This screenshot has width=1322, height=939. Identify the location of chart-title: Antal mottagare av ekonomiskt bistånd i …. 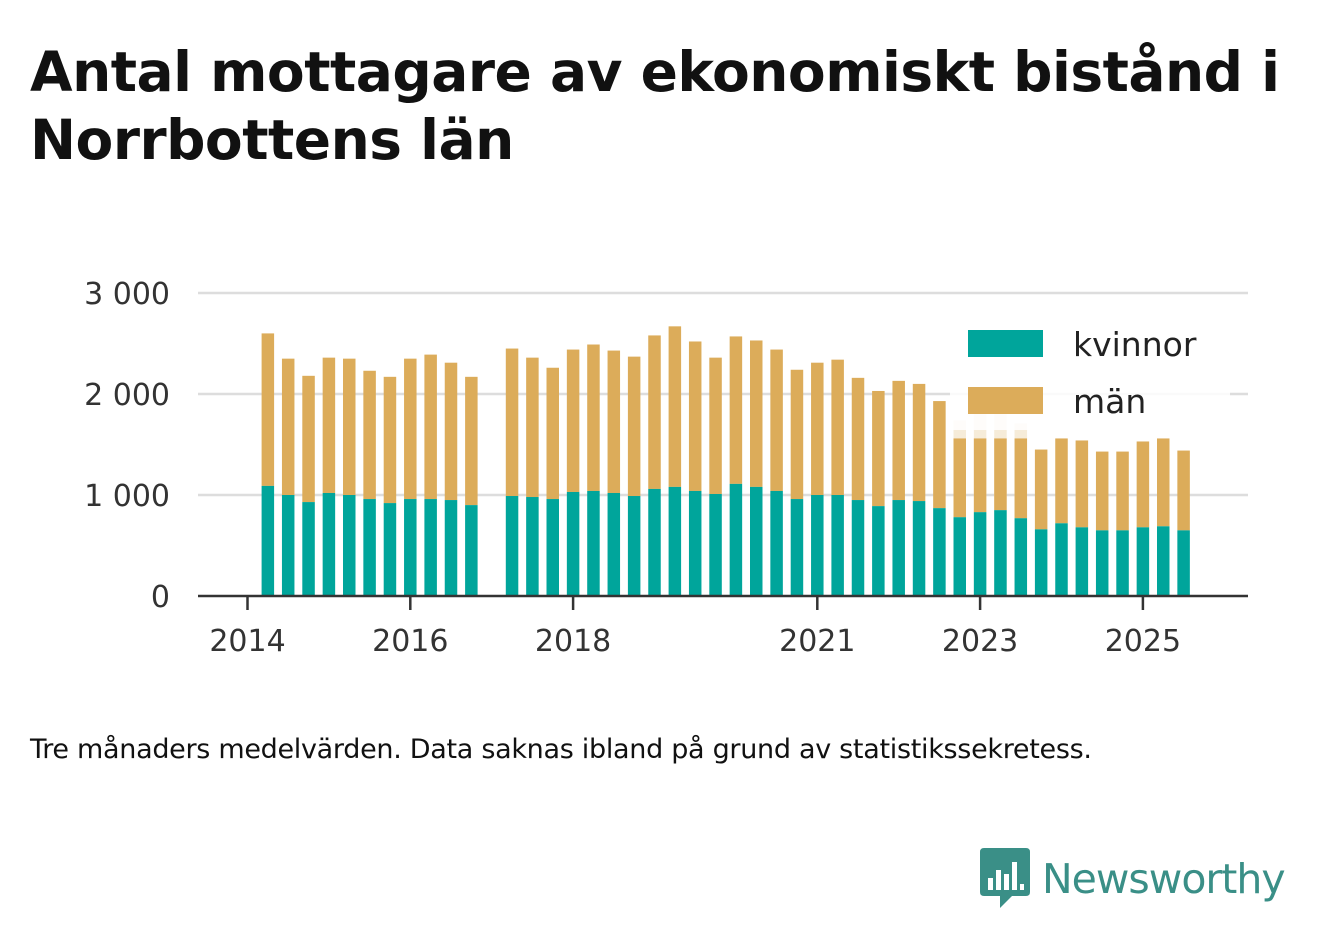
(655, 106).